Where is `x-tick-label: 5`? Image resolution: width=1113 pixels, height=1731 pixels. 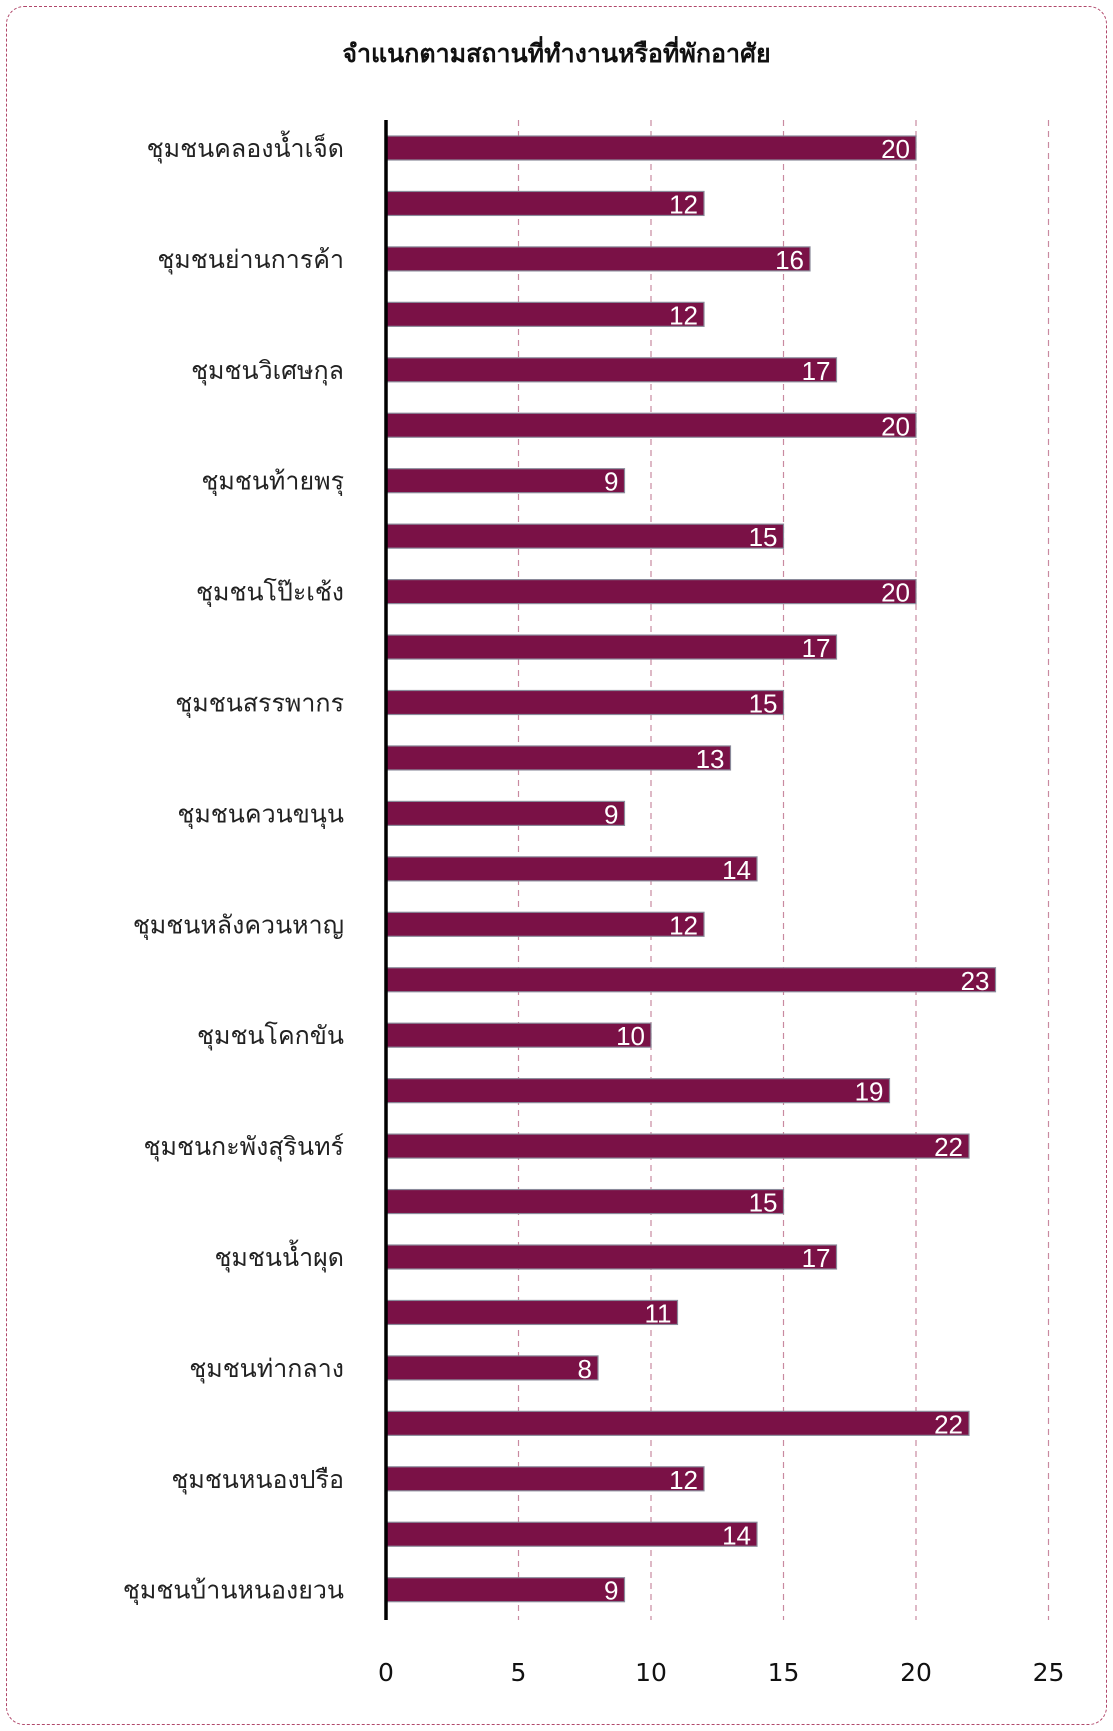
x-tick-label: 5 is located at coordinates (519, 1672).